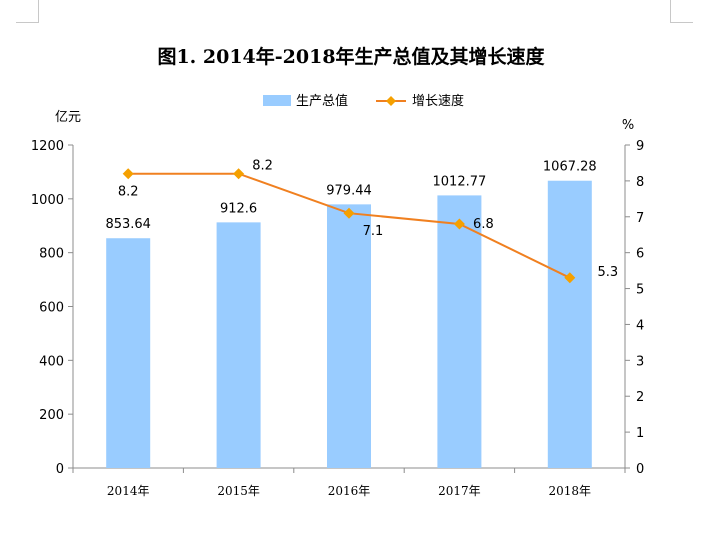  I want to click on y-right-tick-label: 0, so click(640, 469).